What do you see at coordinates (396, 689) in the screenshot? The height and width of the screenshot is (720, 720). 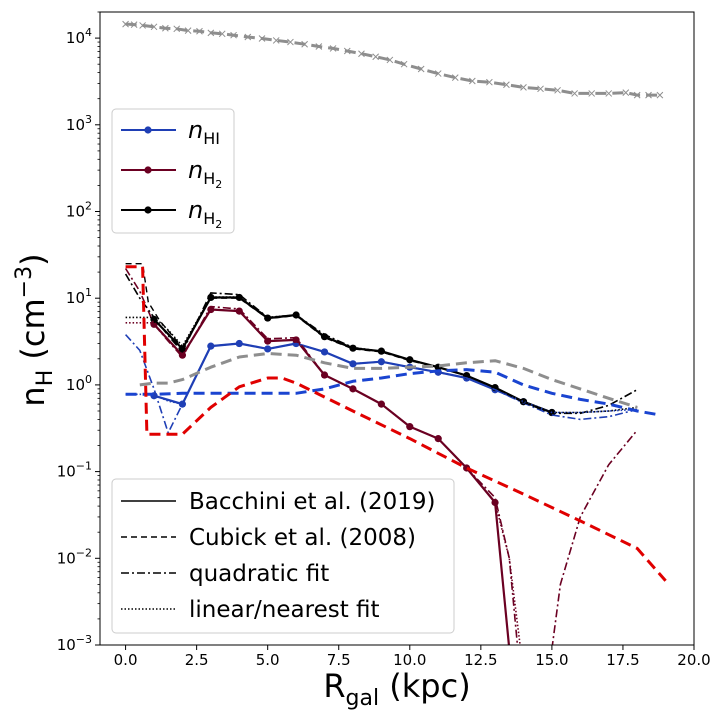 I see `x-axis-label: Rgal (kpc)` at bounding box center [396, 689].